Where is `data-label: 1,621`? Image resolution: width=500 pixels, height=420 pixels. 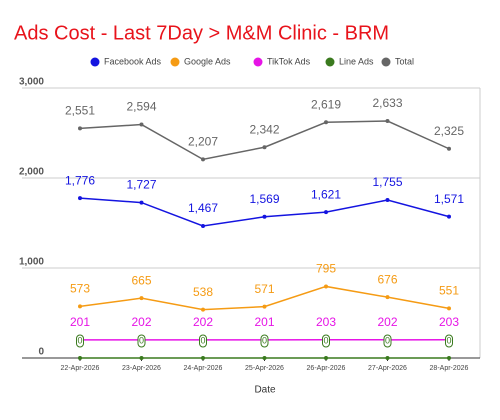
data-label: 1,621 is located at coordinates (326, 194).